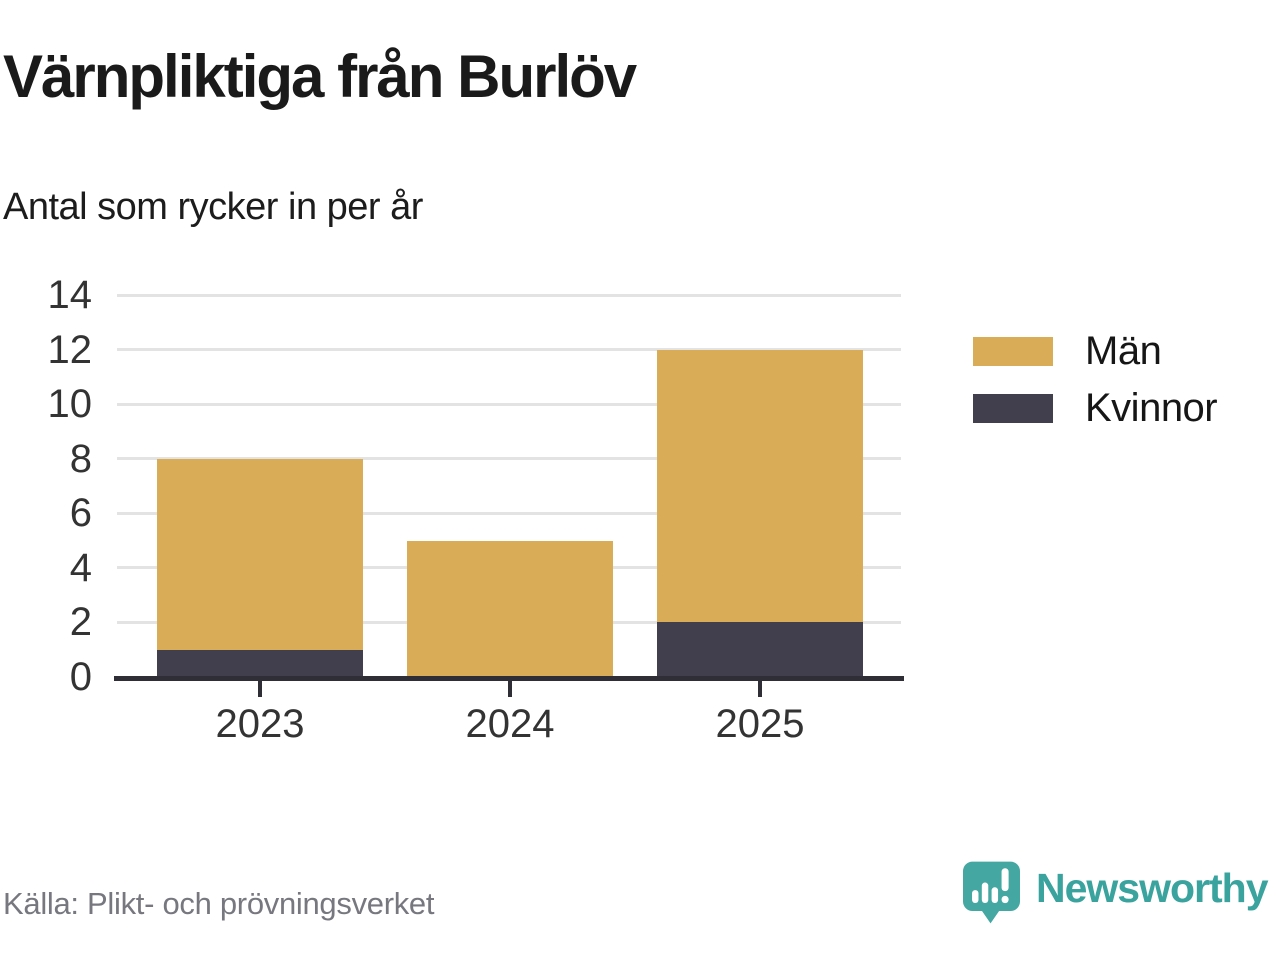 The image size is (1280, 960). I want to click on legend-item-kvinnor: Kvinnor, so click(1095, 408).